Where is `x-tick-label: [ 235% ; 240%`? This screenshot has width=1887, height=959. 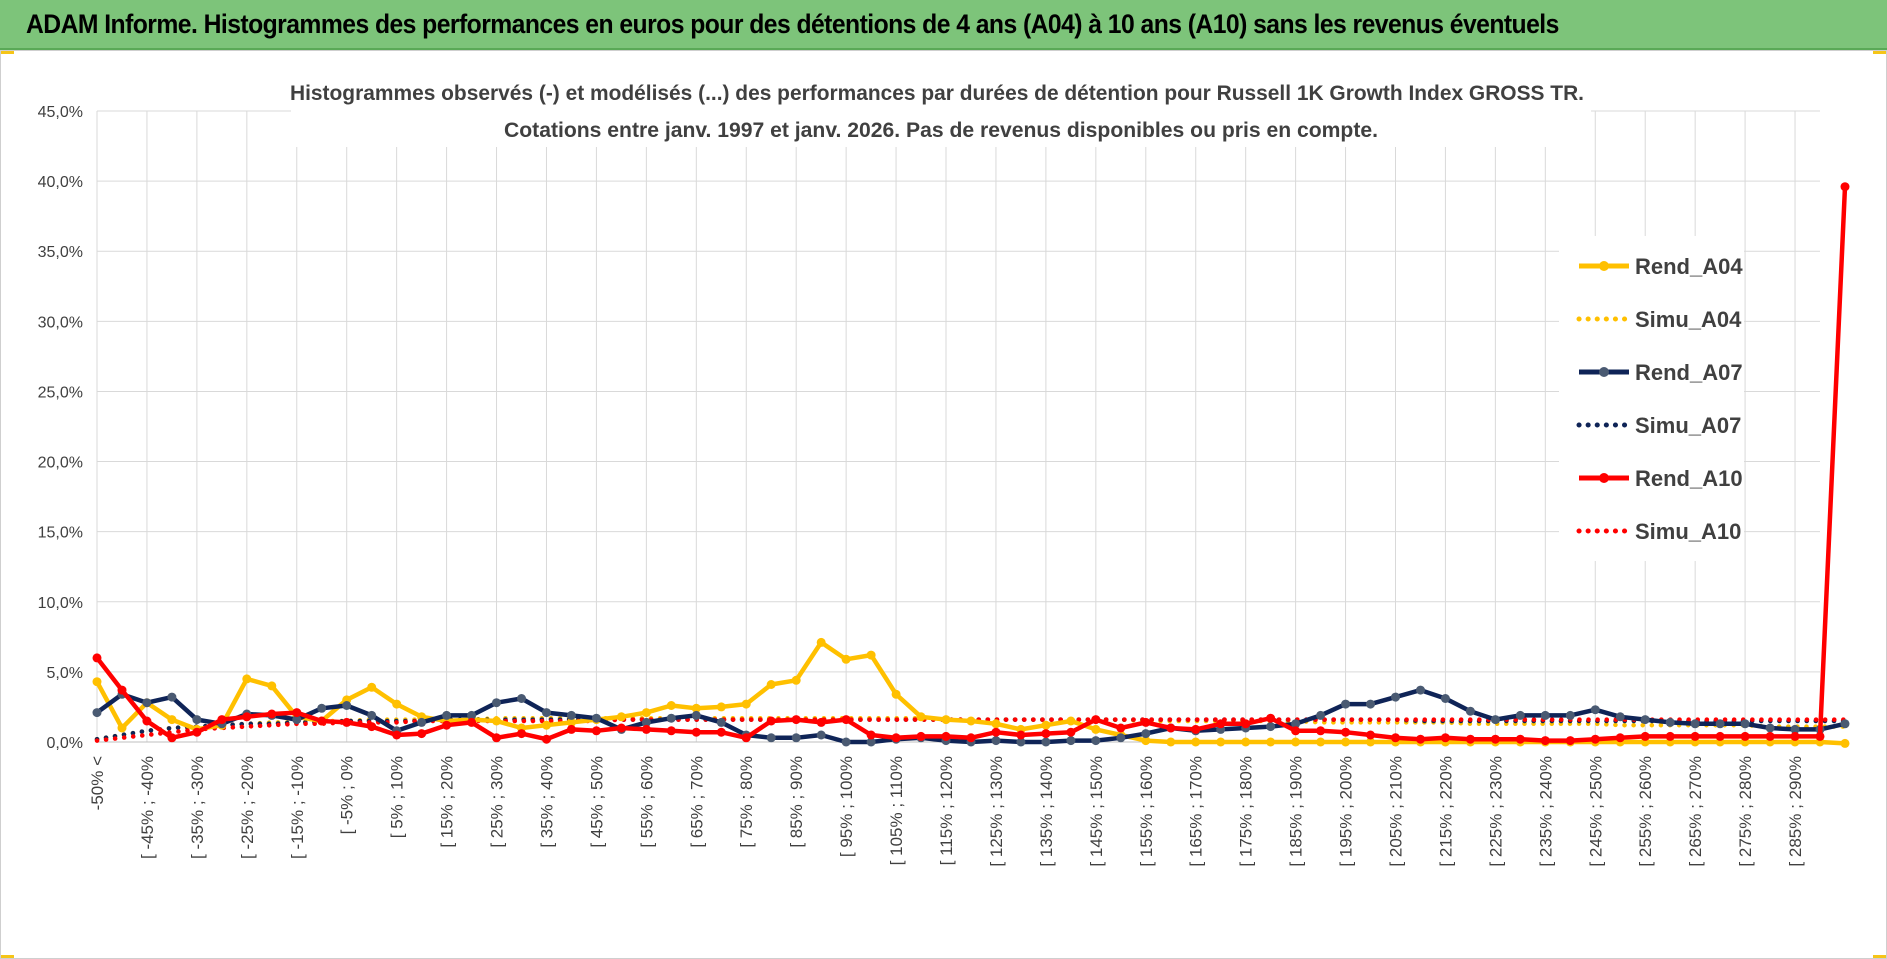 x-tick-label: [ 235% ; 240% is located at coordinates (1545, 811).